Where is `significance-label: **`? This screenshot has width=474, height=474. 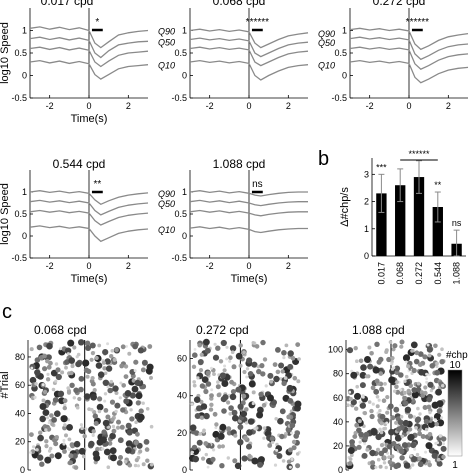
significance-label: ** is located at coordinates (97, 184).